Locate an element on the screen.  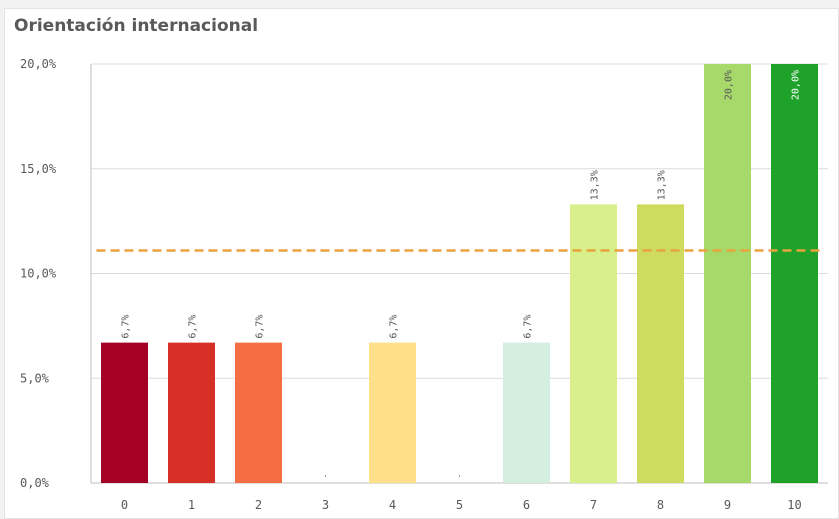
x-tick-label: 4 is located at coordinates (392, 505).